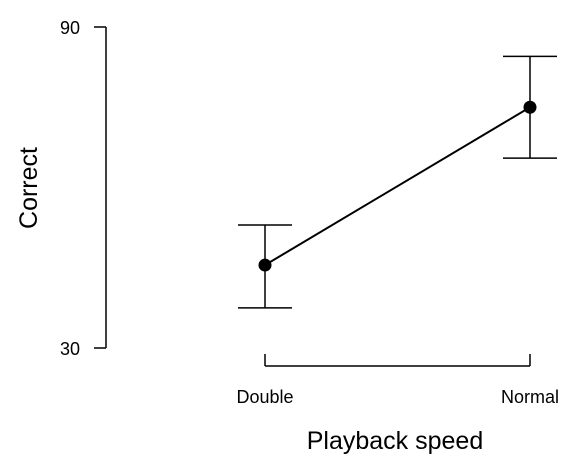  I want to click on y-tick-label: 30, so click(70, 349).